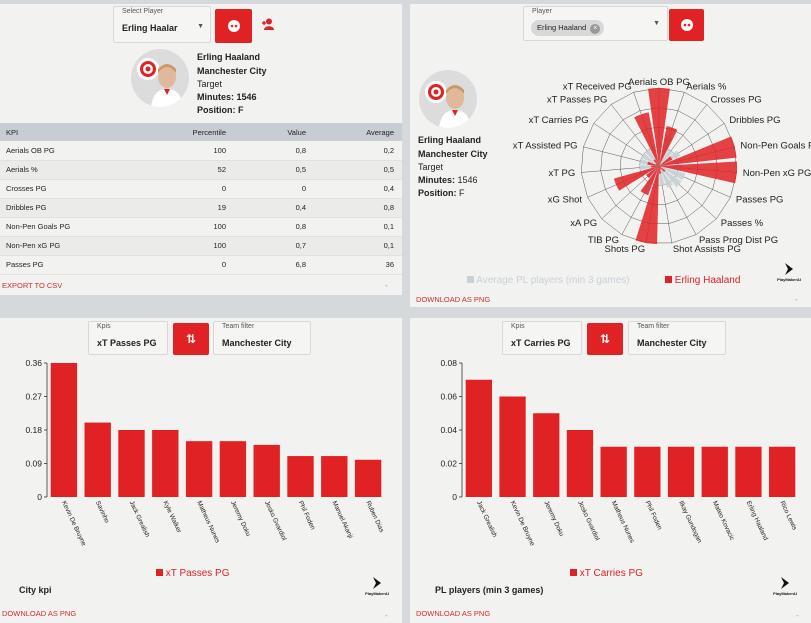 This screenshot has width=811, height=623. What do you see at coordinates (542, 11) in the screenshot?
I see `player-select-label: Player` at bounding box center [542, 11].